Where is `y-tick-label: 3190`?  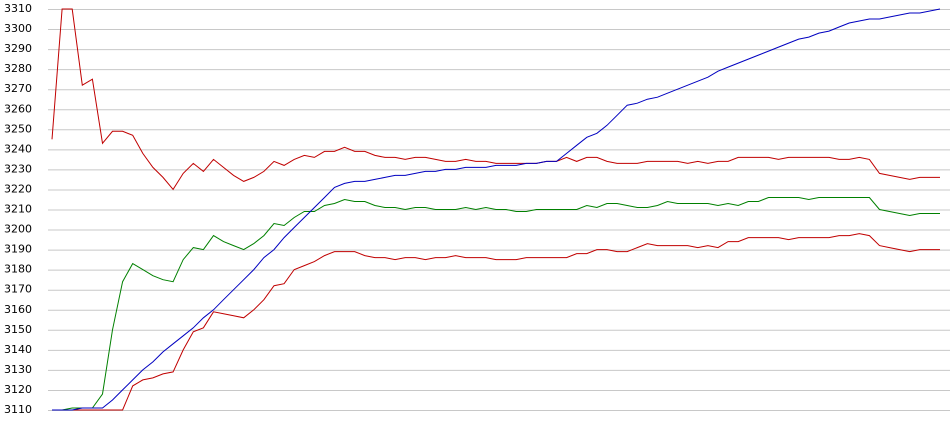
y-tick-label: 3190 is located at coordinates (18, 249).